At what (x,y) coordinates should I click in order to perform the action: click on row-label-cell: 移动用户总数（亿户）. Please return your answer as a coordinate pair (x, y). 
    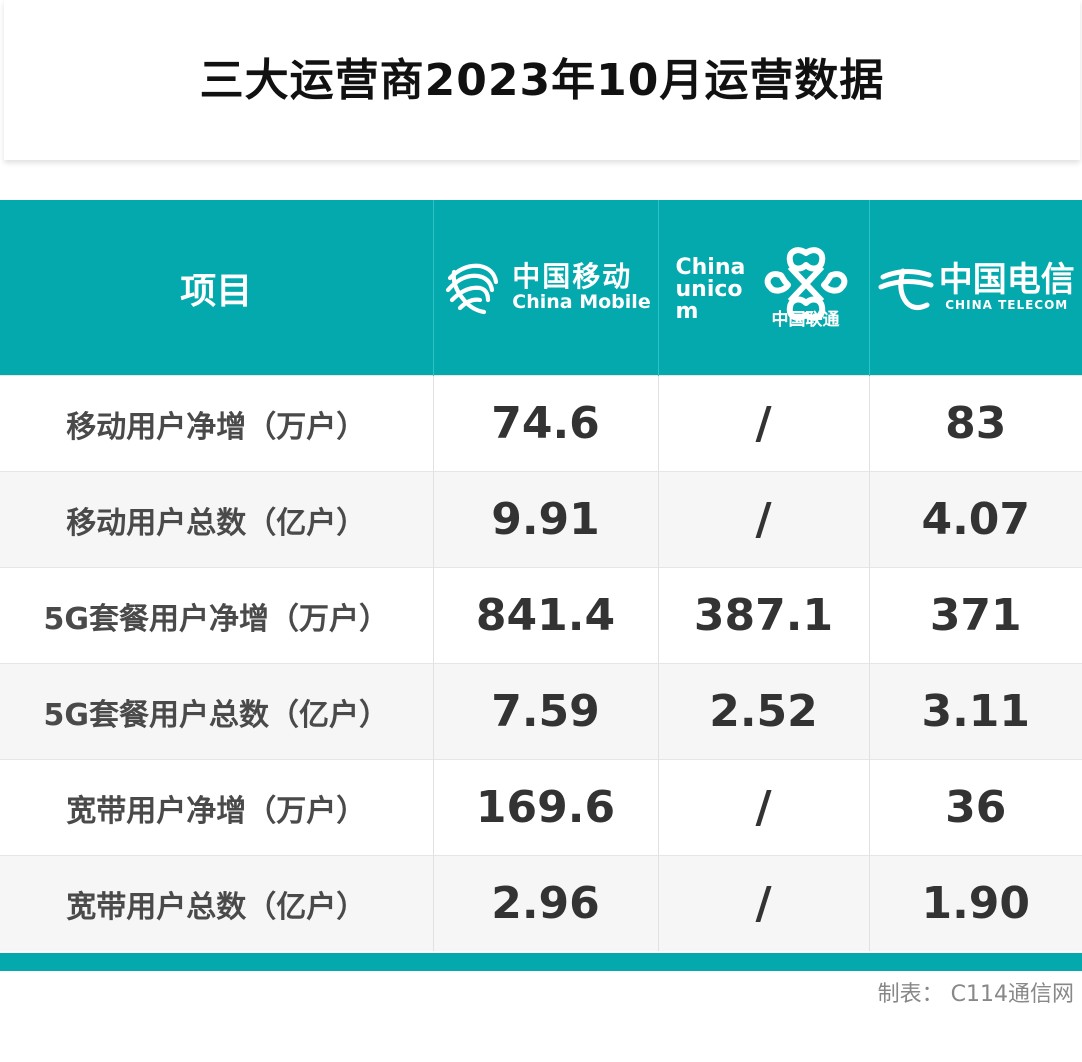
    Looking at the image, I should click on (216, 519).